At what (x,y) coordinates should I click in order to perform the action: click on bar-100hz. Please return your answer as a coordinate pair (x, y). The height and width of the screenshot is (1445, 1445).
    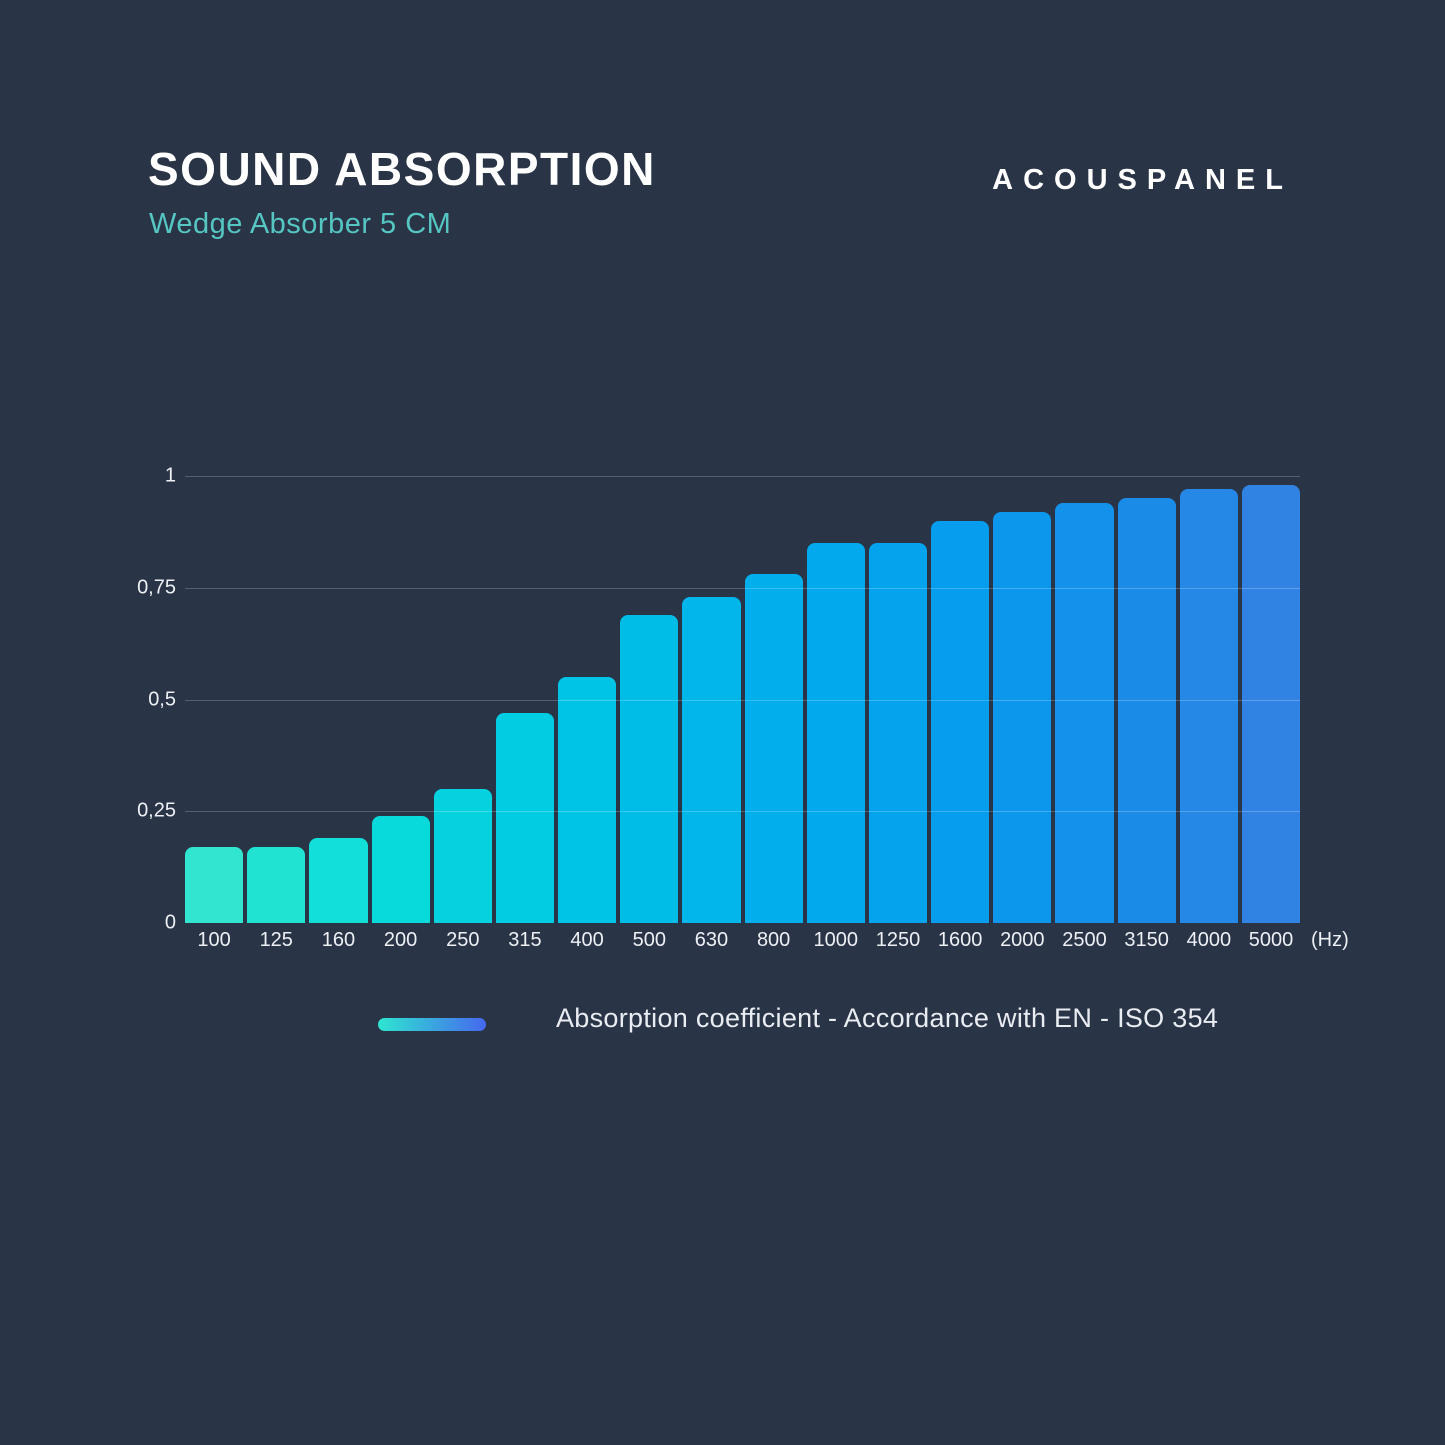
    Looking at the image, I should click on (214, 885).